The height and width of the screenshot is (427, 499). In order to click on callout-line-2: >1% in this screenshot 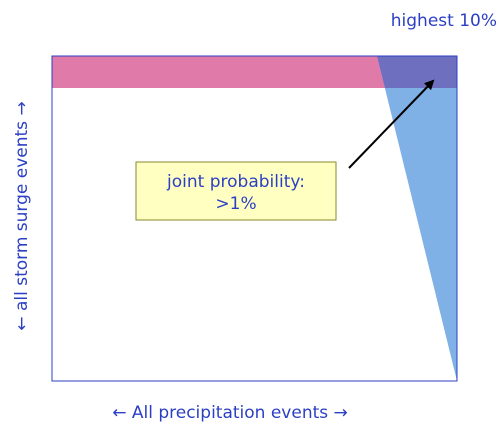, I will do `click(235, 204)`.